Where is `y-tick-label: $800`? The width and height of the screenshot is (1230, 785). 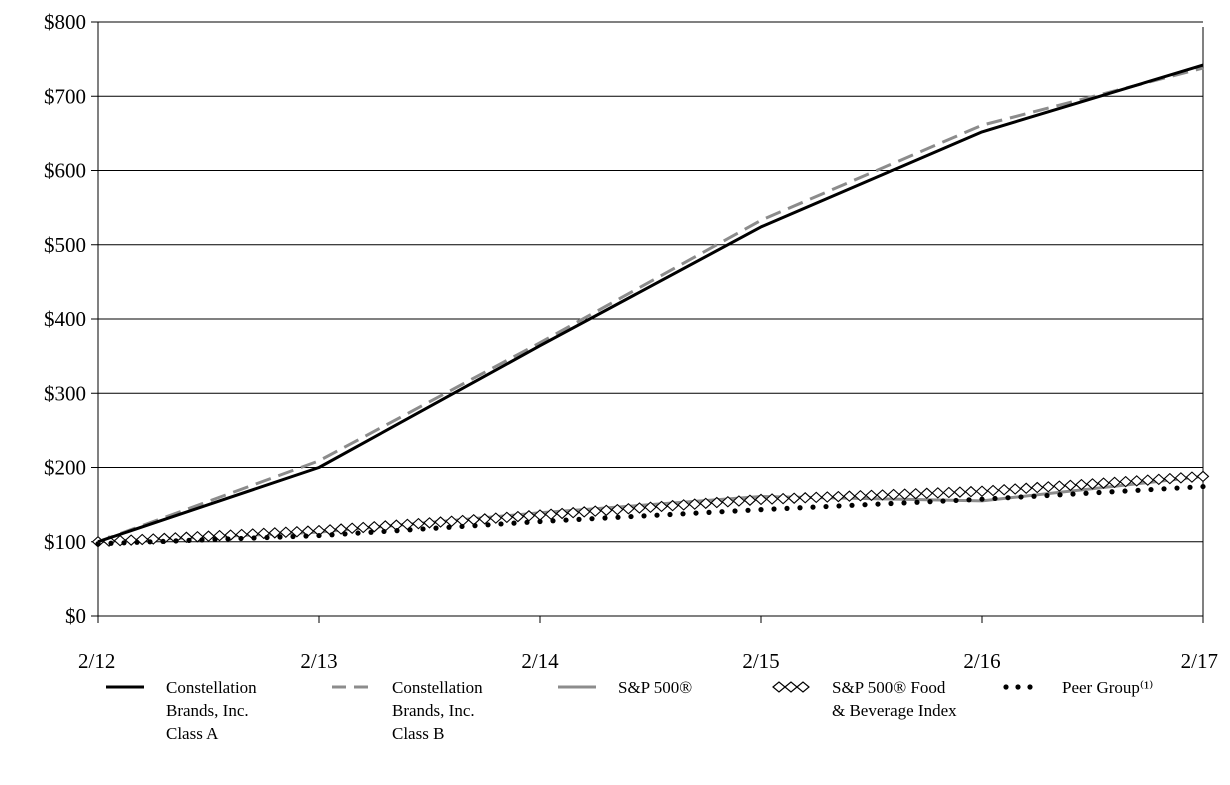 y-tick-label: $800 is located at coordinates (65, 22).